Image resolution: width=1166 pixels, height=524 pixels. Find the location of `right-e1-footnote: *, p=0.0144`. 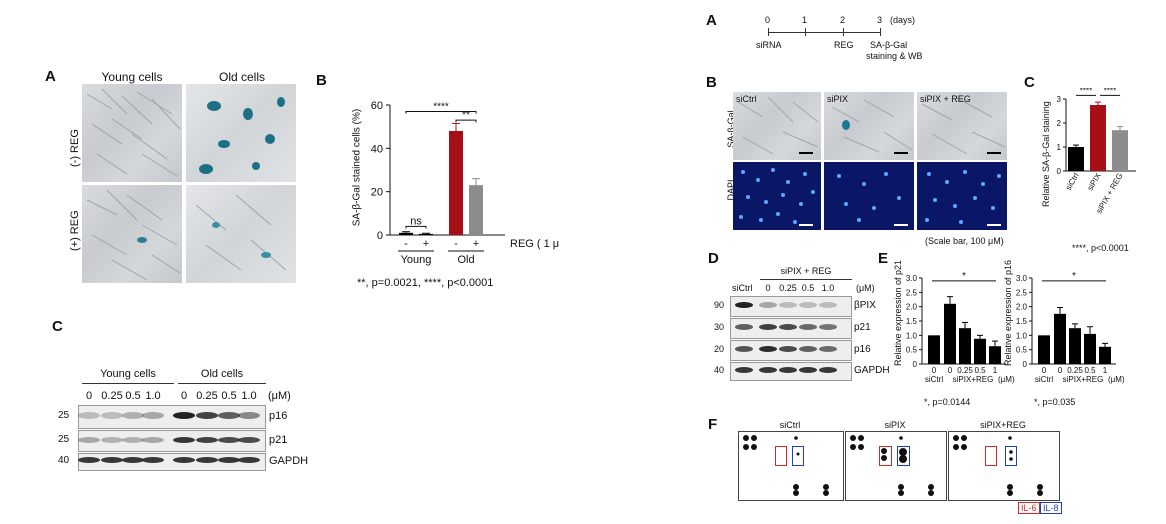

right-e1-footnote: *, p=0.0144 is located at coordinates (947, 402).